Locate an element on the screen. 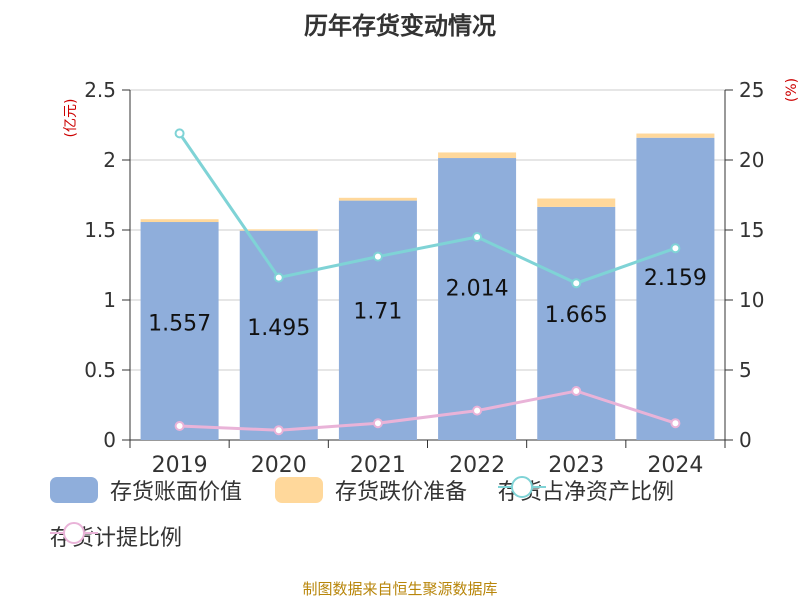  x-tick-label: 2021 is located at coordinates (378, 465).